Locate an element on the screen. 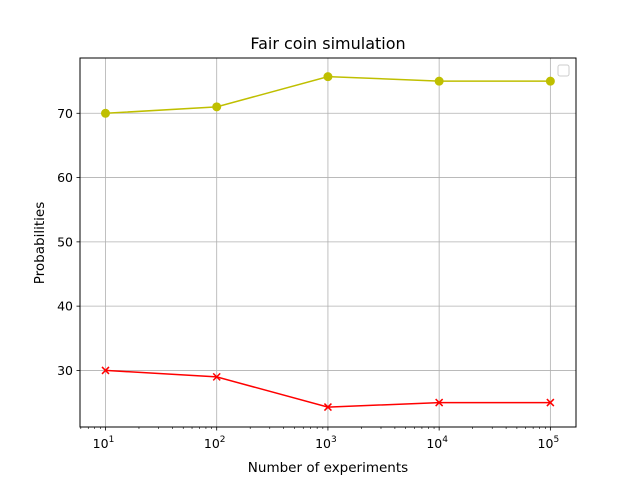 This screenshot has height=480, width=640. y-tick-label: 70 is located at coordinates (65, 113).